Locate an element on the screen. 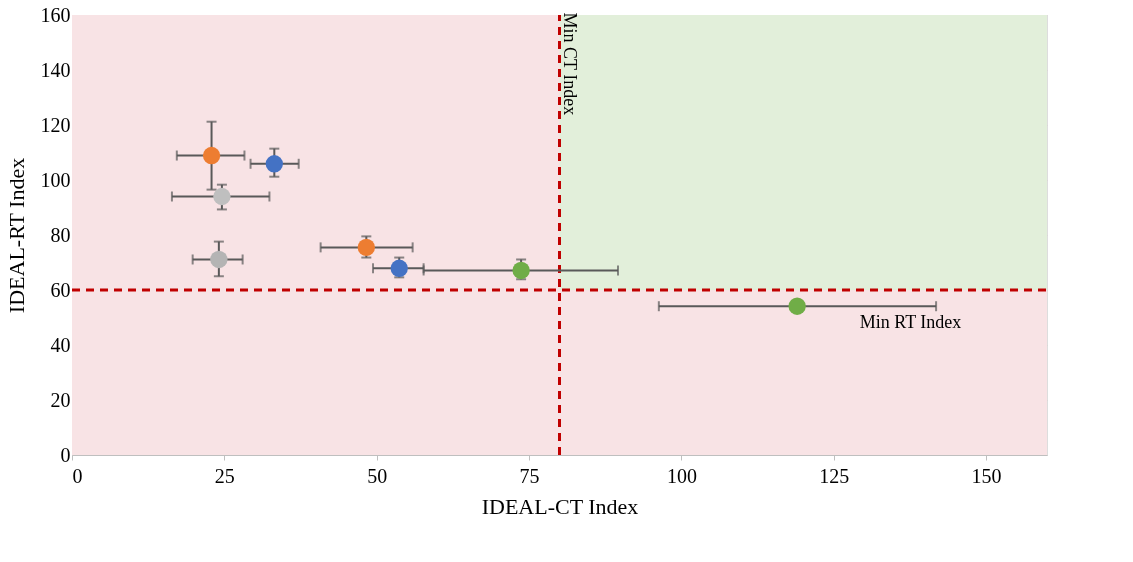 The image size is (1133, 562). y-tick-label: 120 is located at coordinates (55, 124).